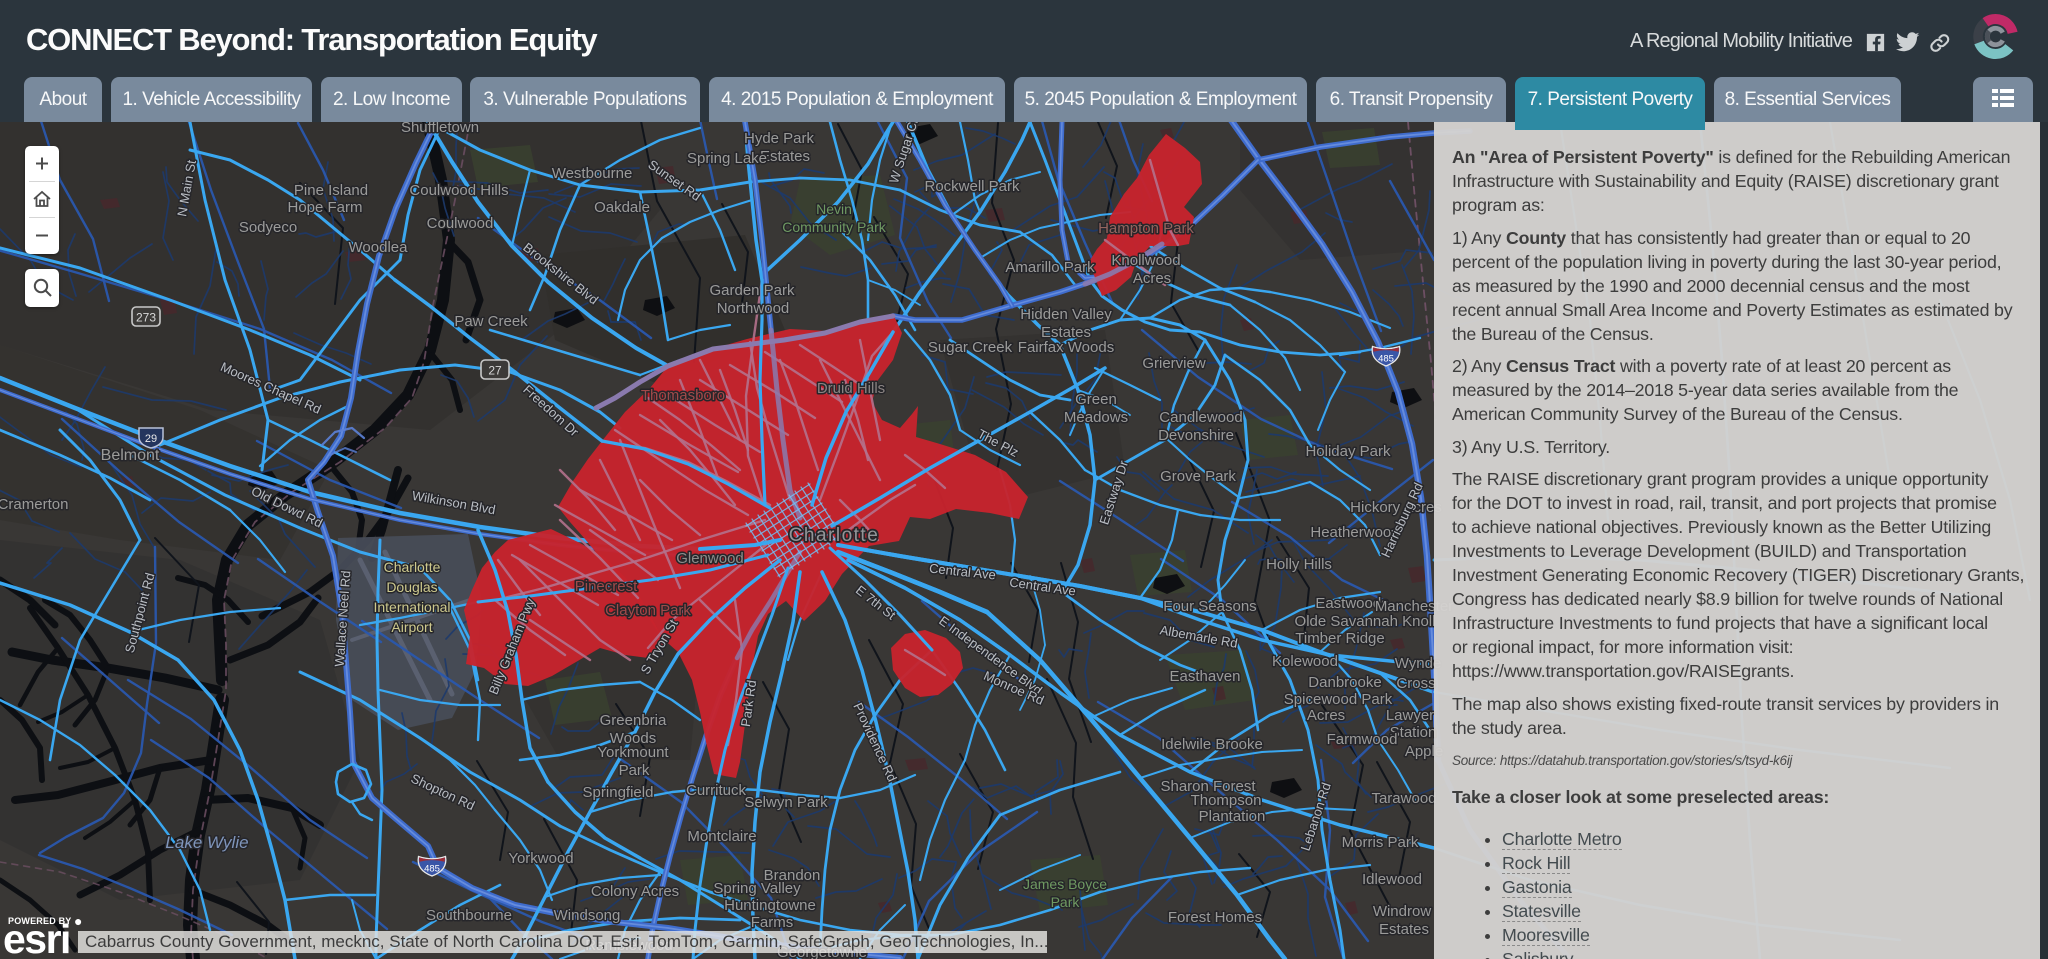  Describe the element at coordinates (1232, 816) in the screenshot. I see `svg-text: Plantation` at that location.